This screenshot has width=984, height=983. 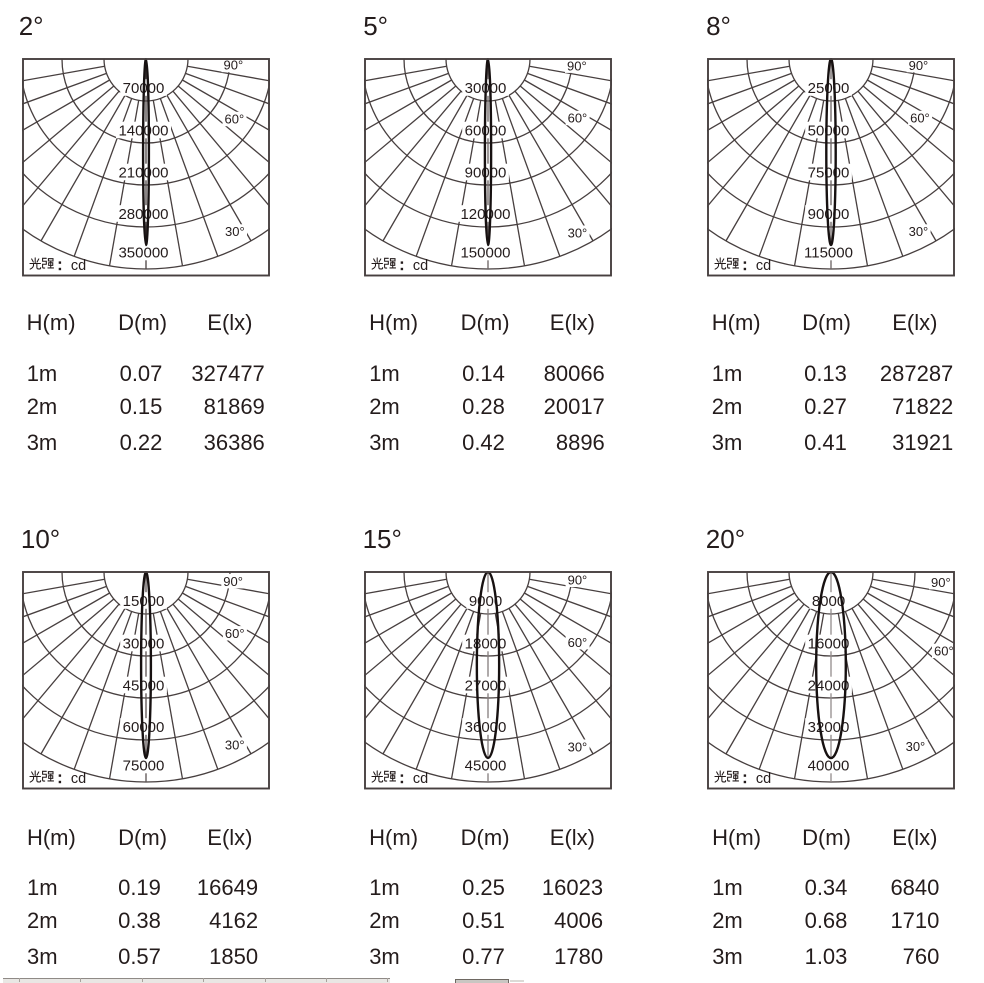 I want to click on svg-text: 350000, so click(x=143, y=252).